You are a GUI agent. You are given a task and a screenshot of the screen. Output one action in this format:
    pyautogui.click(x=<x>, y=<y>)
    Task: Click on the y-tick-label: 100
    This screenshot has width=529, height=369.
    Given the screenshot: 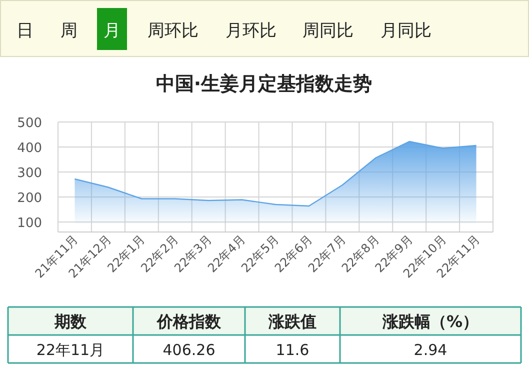 What is the action you would take?
    pyautogui.click(x=29, y=223)
    